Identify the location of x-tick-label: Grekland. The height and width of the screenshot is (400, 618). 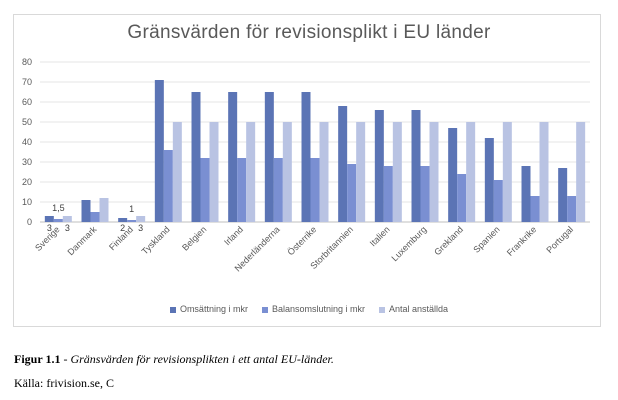
(448, 240).